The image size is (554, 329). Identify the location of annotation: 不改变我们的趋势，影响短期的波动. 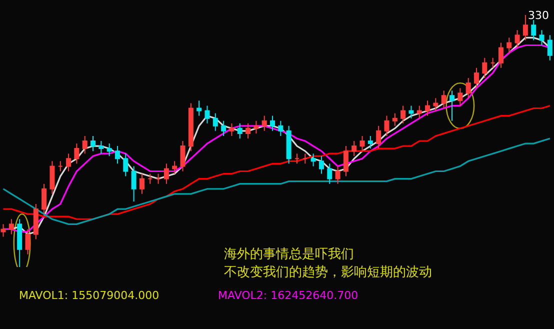
(328, 272).